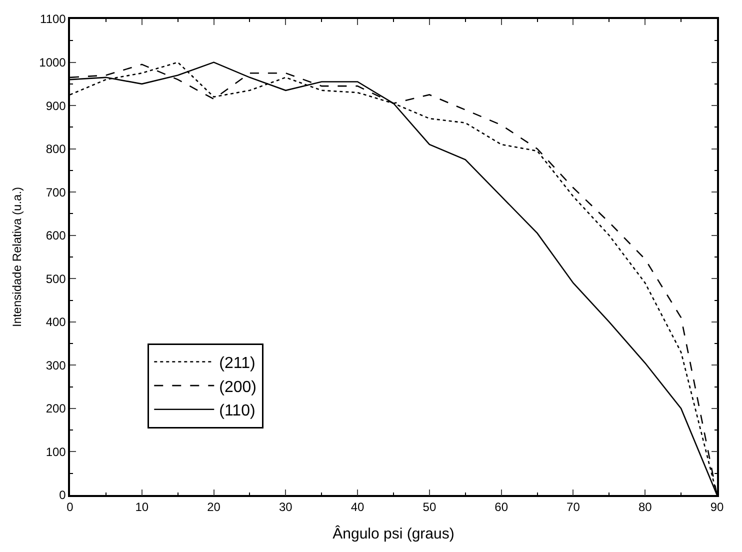  What do you see at coordinates (62, 495) in the screenshot?
I see `y-tick-label: 0` at bounding box center [62, 495].